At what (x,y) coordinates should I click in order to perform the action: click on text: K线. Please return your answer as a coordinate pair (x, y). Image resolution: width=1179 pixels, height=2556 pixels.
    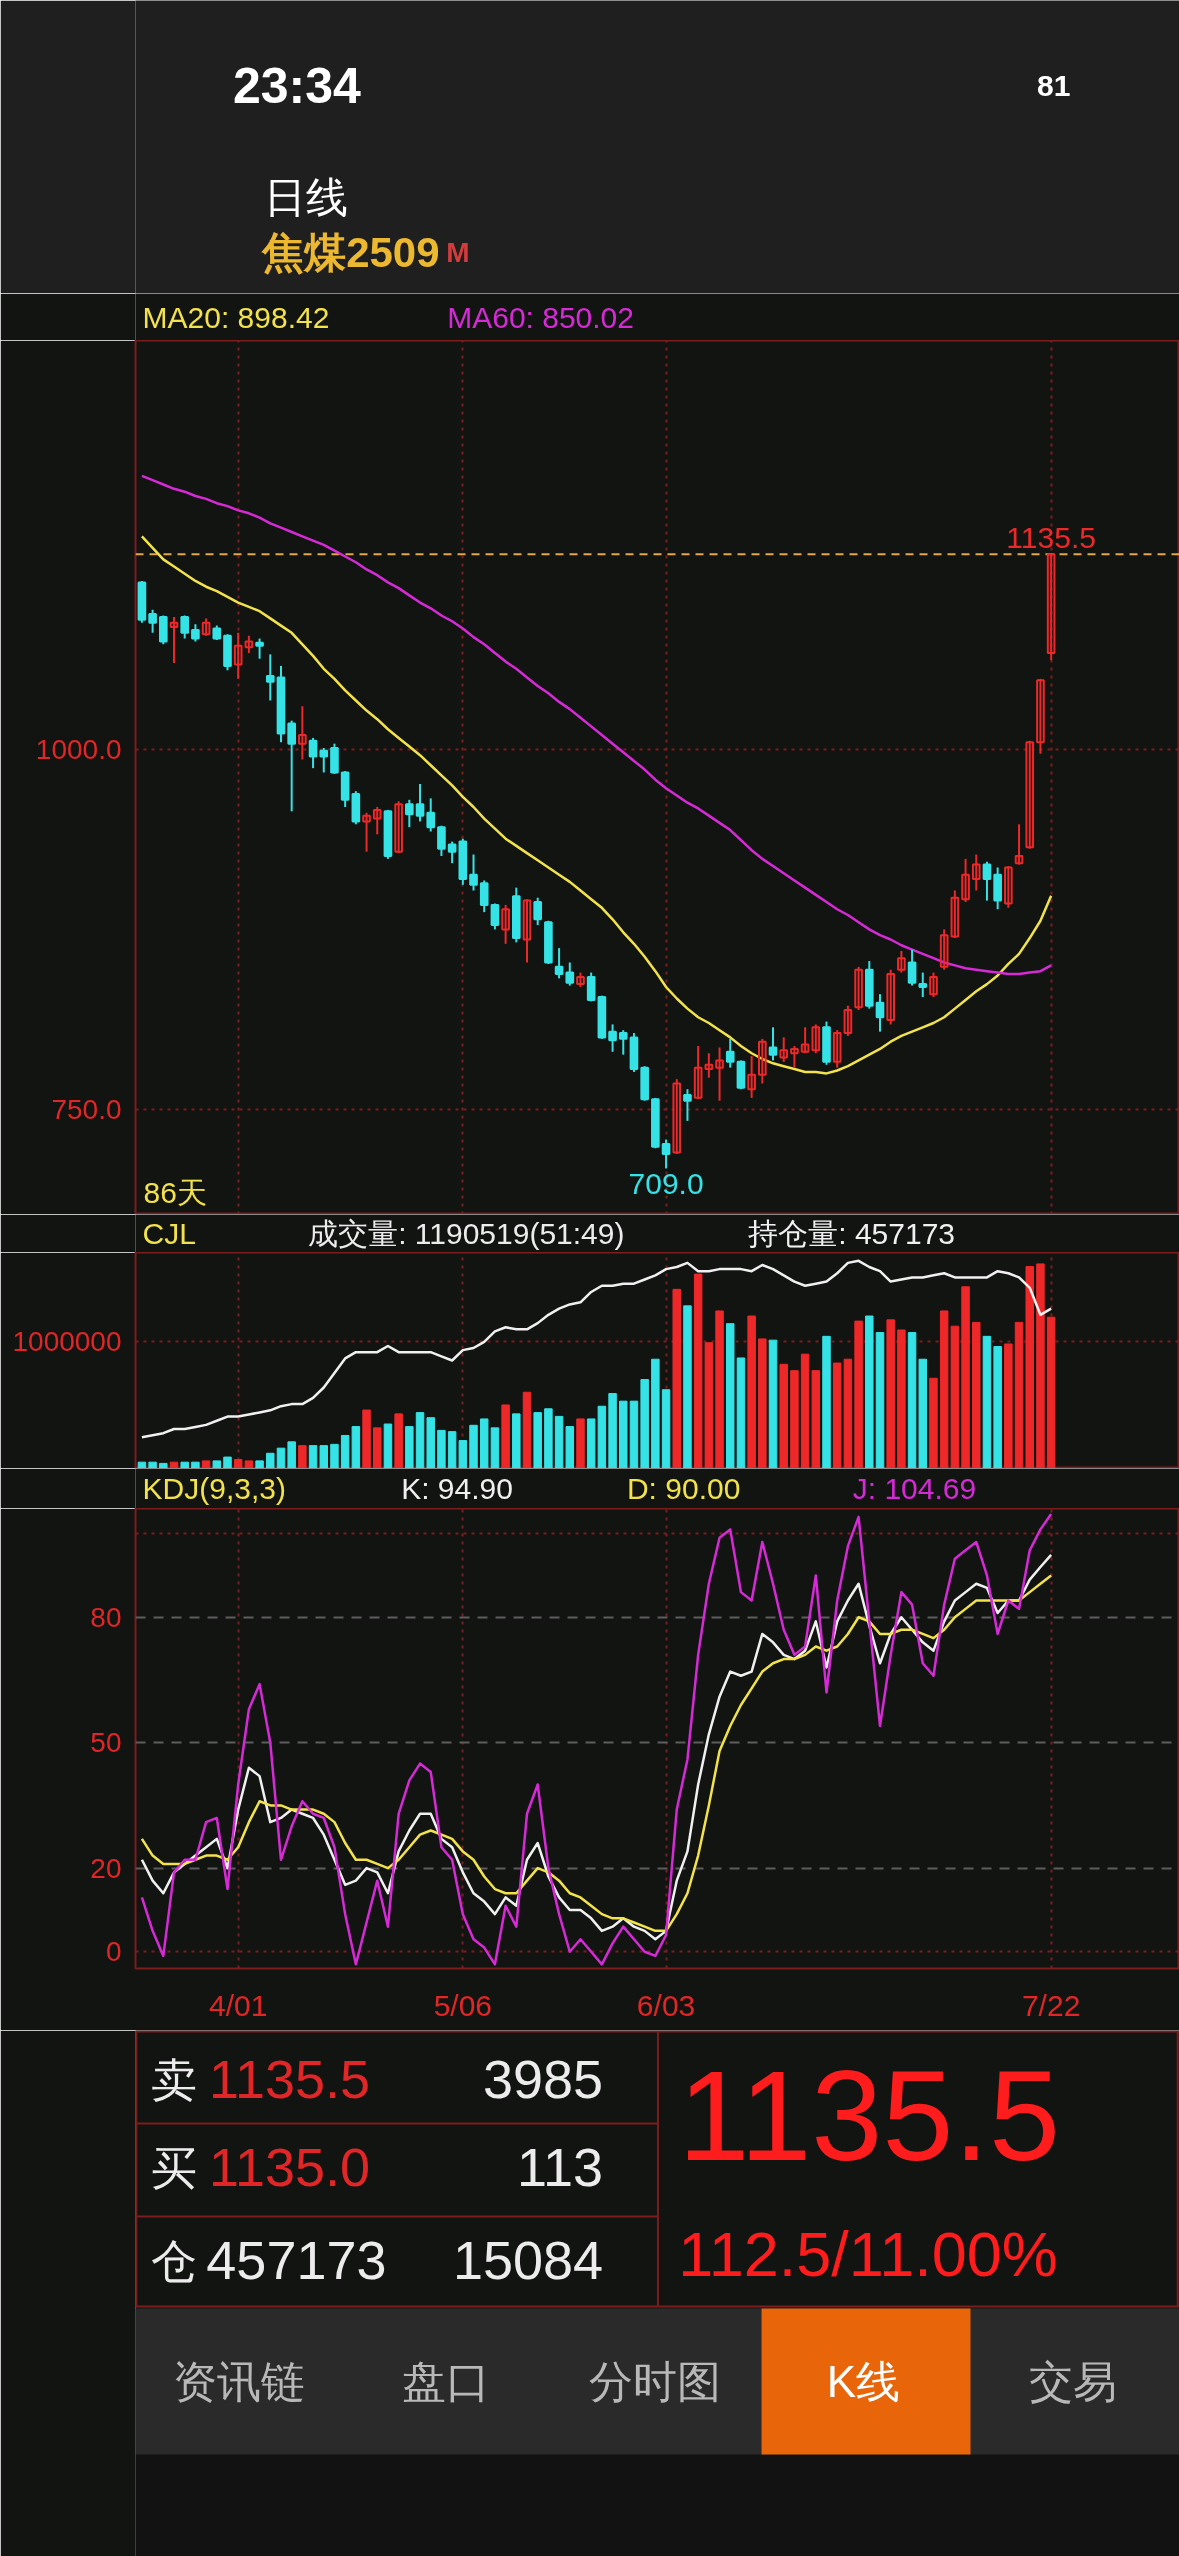
    Looking at the image, I should click on (863, 2381).